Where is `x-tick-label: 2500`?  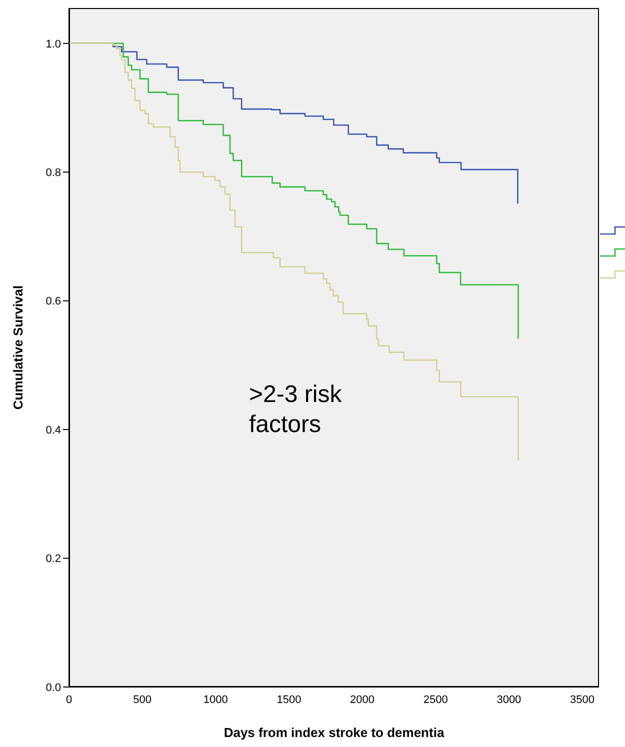
x-tick-label: 2500 is located at coordinates (435, 700).